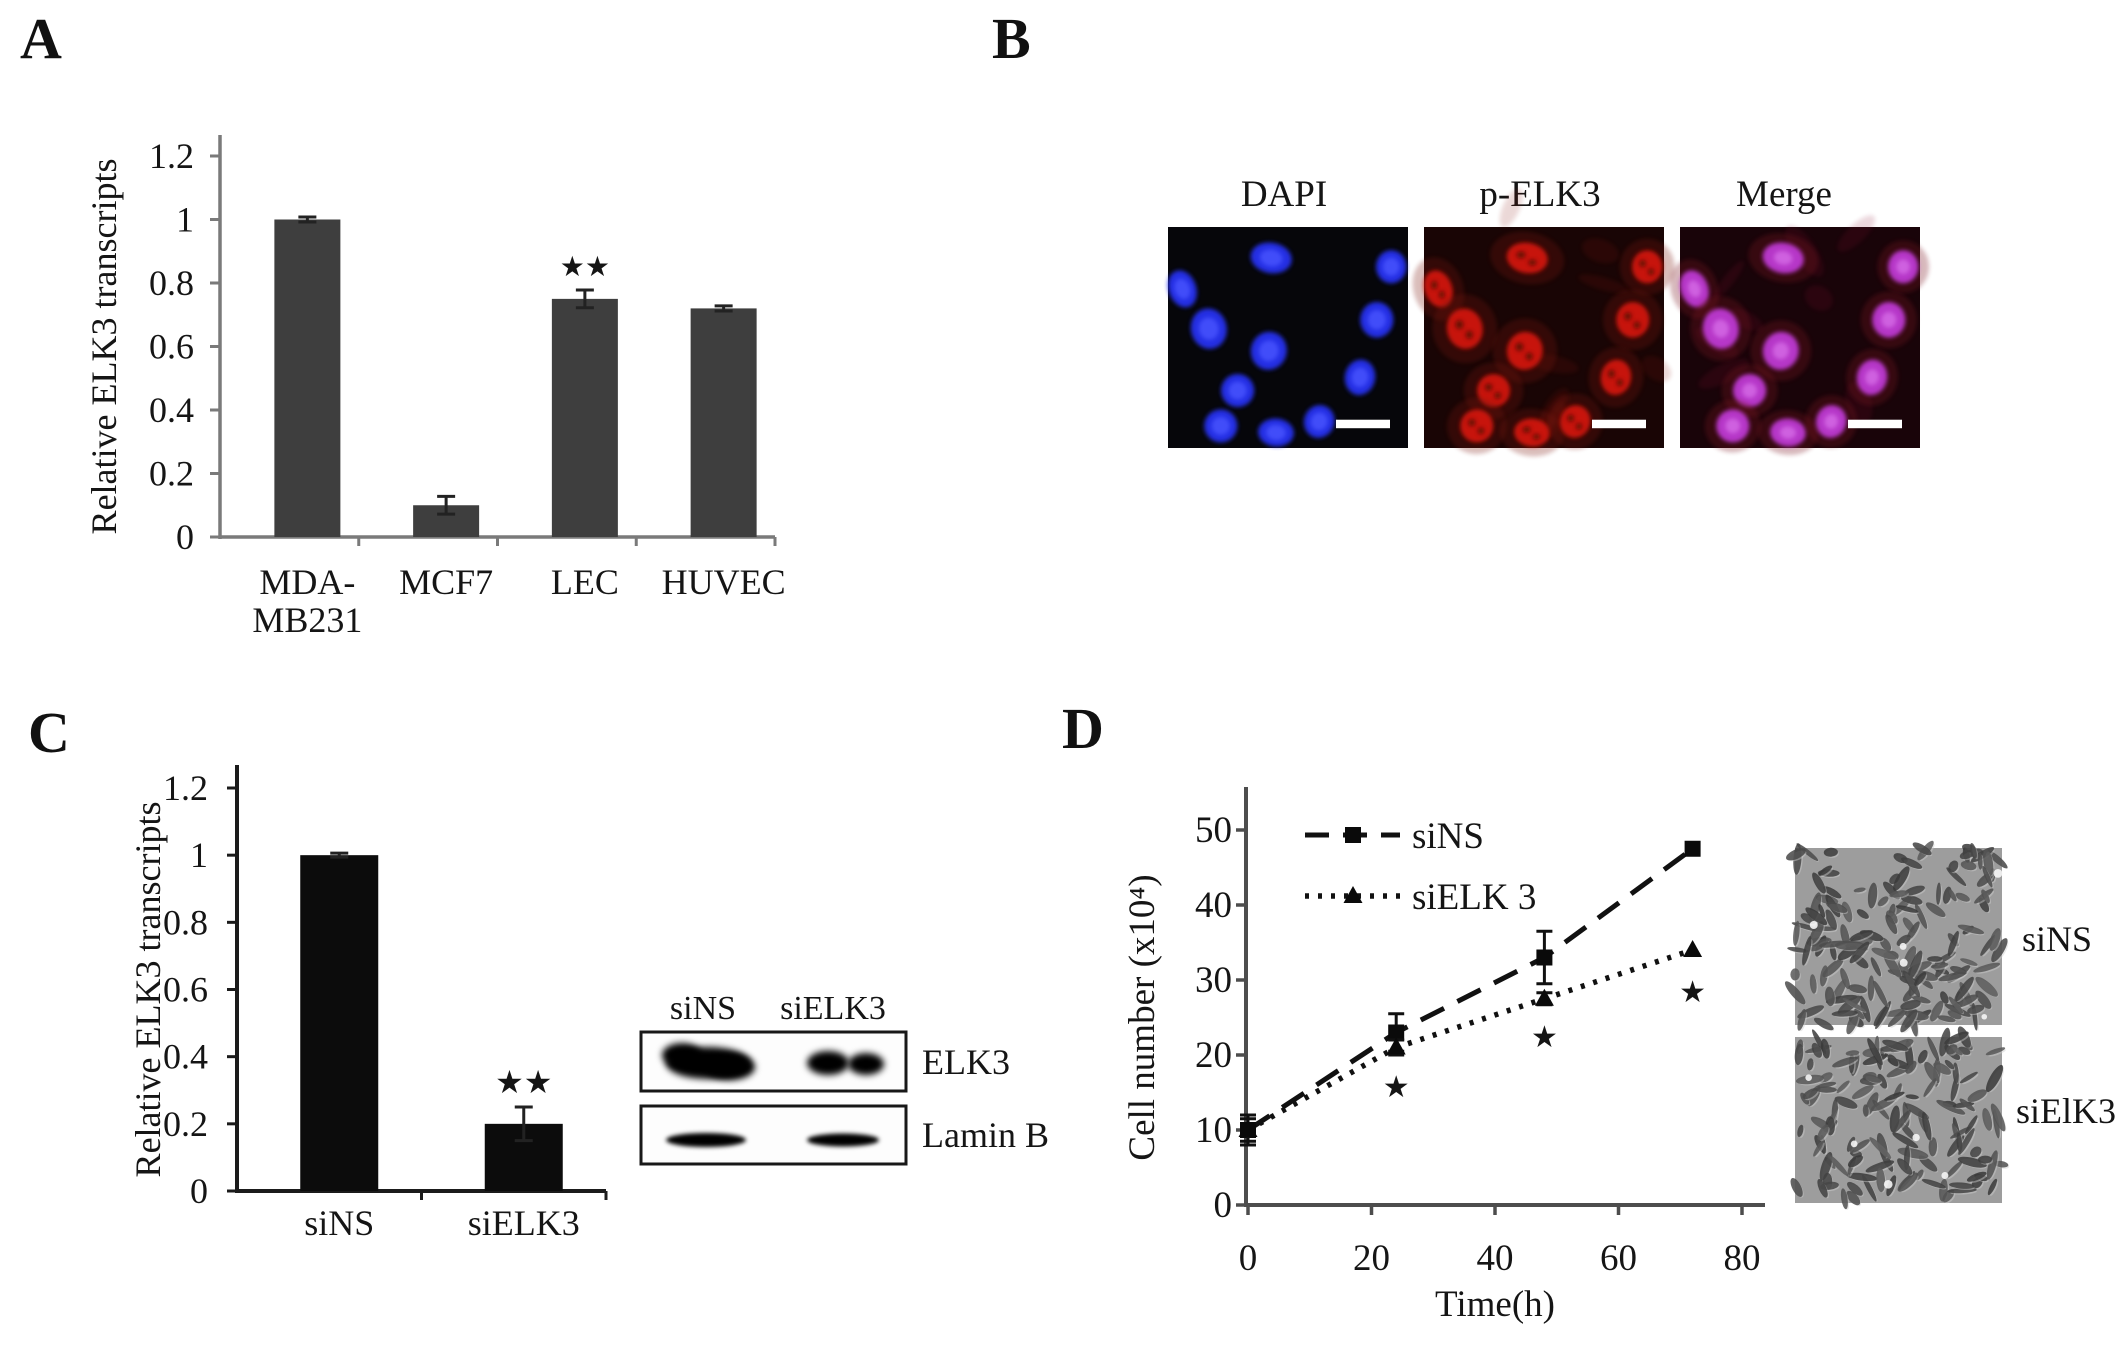  Describe the element at coordinates (1448, 836) in the screenshot. I see `legend-label: siNS` at that location.